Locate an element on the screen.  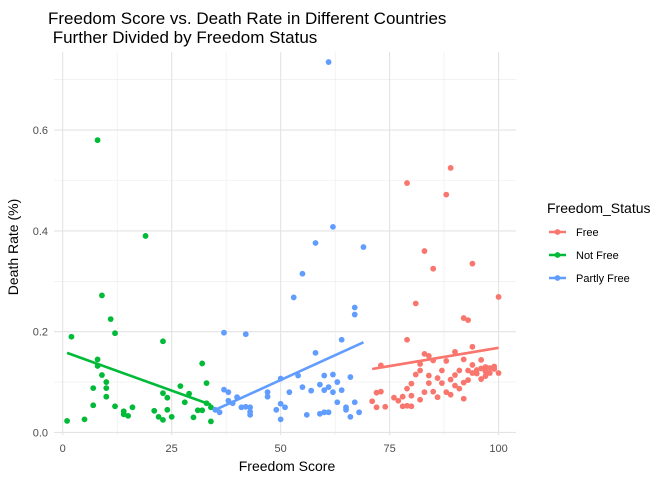
x-tick-label: 0 is located at coordinates (63, 449).